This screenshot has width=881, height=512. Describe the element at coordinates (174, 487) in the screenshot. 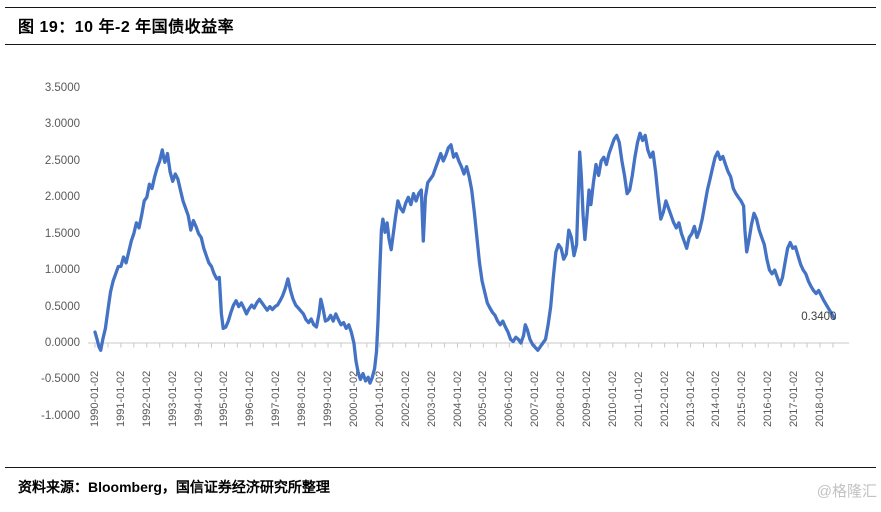

I see `source-text: 资料来源：Bloomberg，国信证券经济研究所整理` at that location.